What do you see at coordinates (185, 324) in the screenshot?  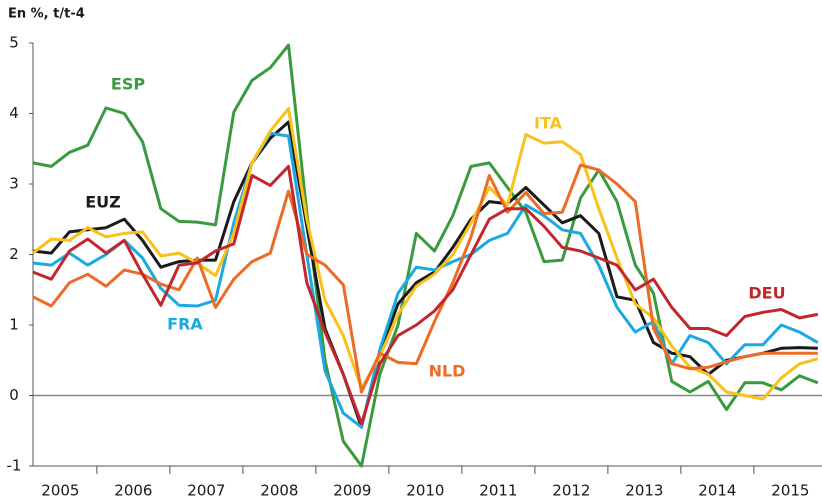 I see `series-label: FRA` at bounding box center [185, 324].